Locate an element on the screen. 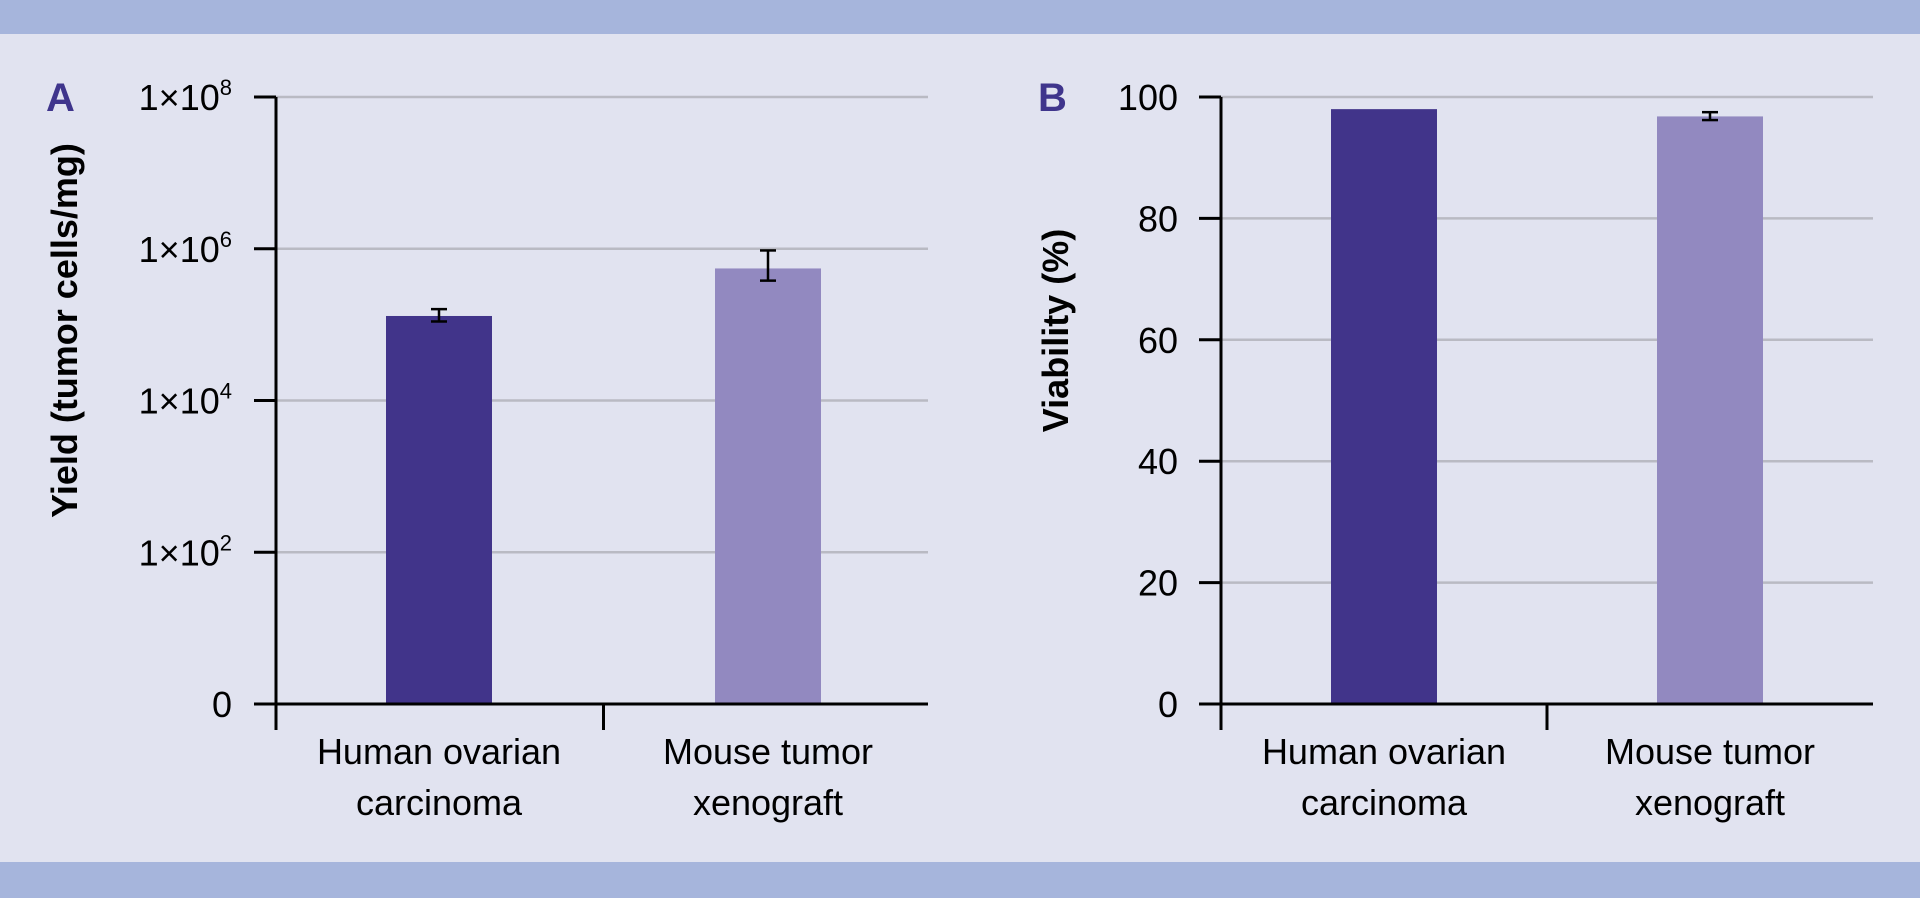 The width and height of the screenshot is (1920, 898). y-tick-label: 100 is located at coordinates (1148, 97).